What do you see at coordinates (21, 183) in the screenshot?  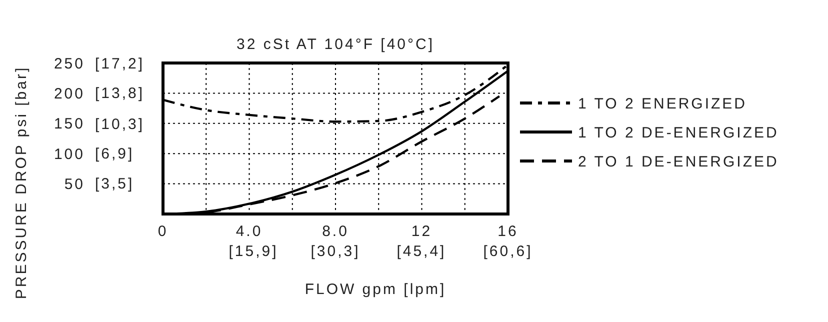 I see `y-axis-title: PRESSURE DROP psi [bar]` at bounding box center [21, 183].